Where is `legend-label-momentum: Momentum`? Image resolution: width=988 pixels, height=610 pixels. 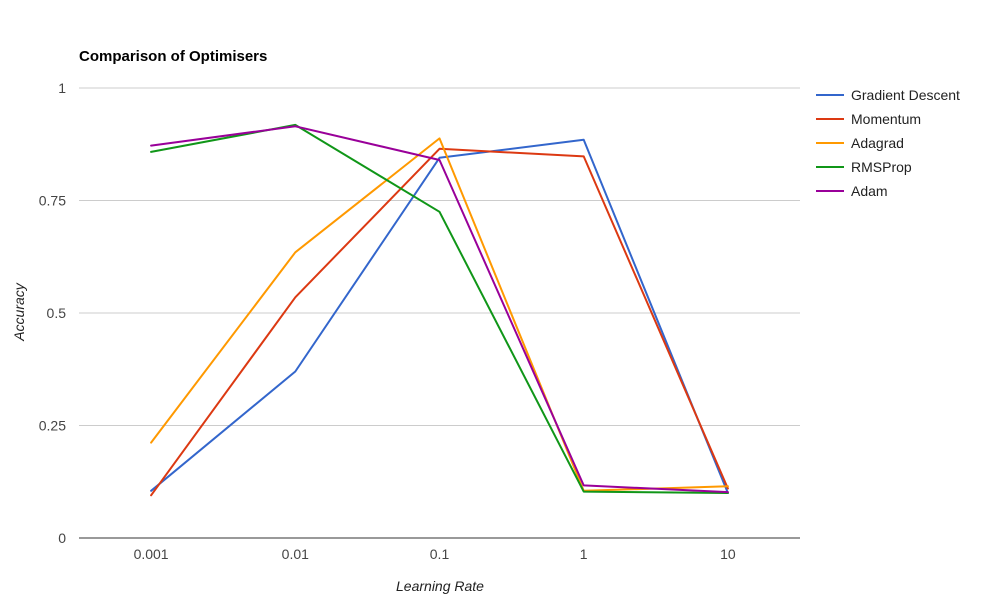
legend-label-momentum: Momentum is located at coordinates (886, 119).